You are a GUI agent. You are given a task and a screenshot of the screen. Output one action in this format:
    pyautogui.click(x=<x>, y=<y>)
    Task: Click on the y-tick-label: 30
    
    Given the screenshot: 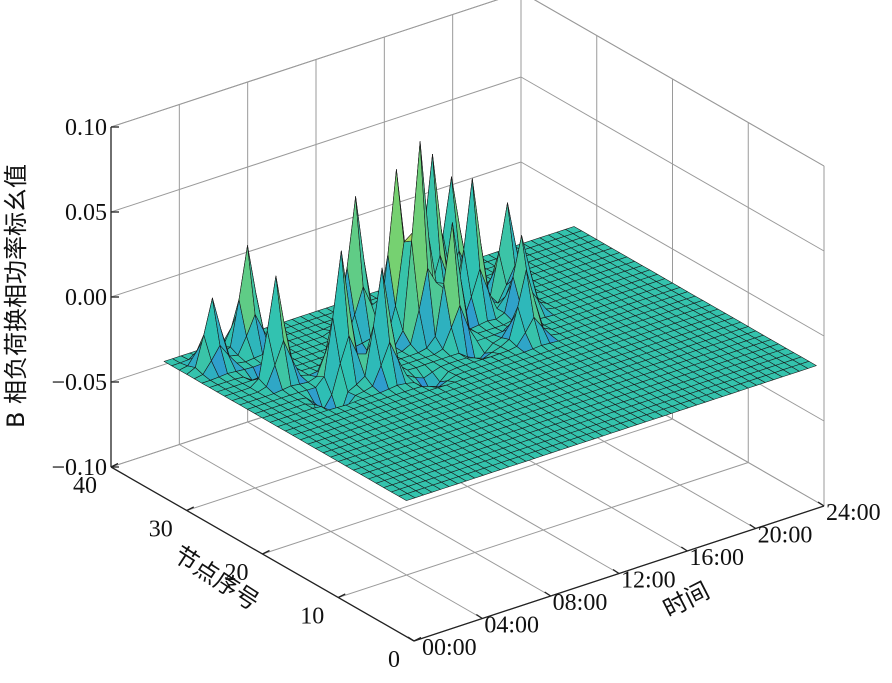 What is the action you would take?
    pyautogui.click(x=161, y=530)
    